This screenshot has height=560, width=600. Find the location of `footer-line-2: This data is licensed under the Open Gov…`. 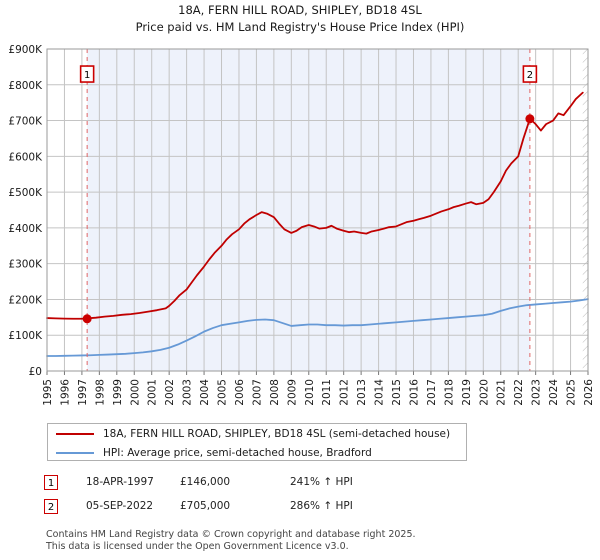

footer-line-2: This data is licensed under the Open Gov… is located at coordinates (197, 546).